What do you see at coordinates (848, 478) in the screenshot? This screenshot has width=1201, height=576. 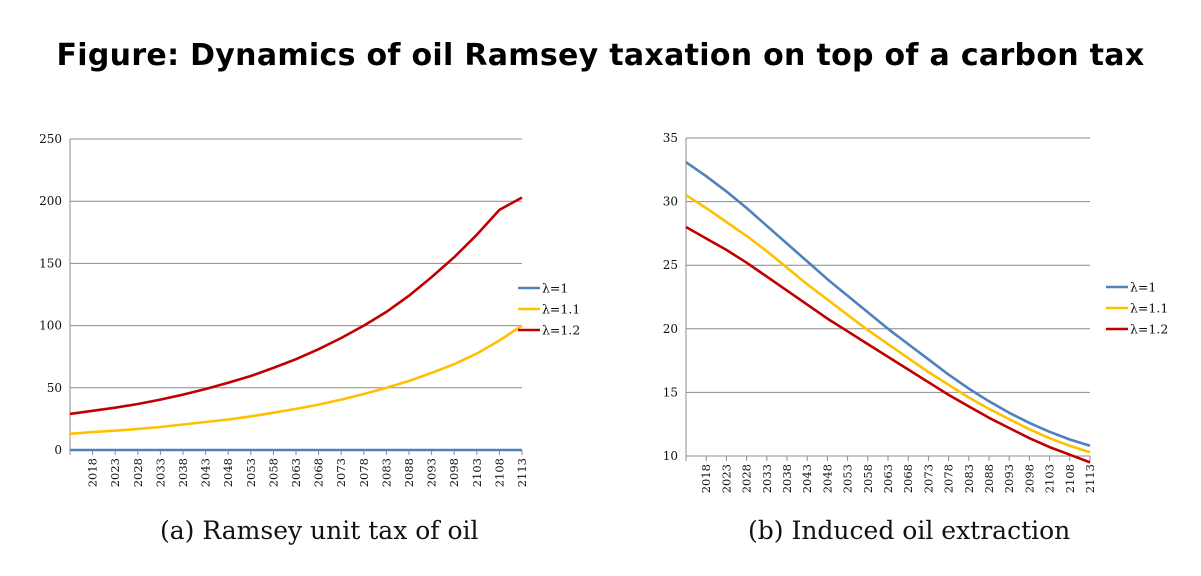 I see `chart-b-x-tick-label: 2053` at bounding box center [848, 478].